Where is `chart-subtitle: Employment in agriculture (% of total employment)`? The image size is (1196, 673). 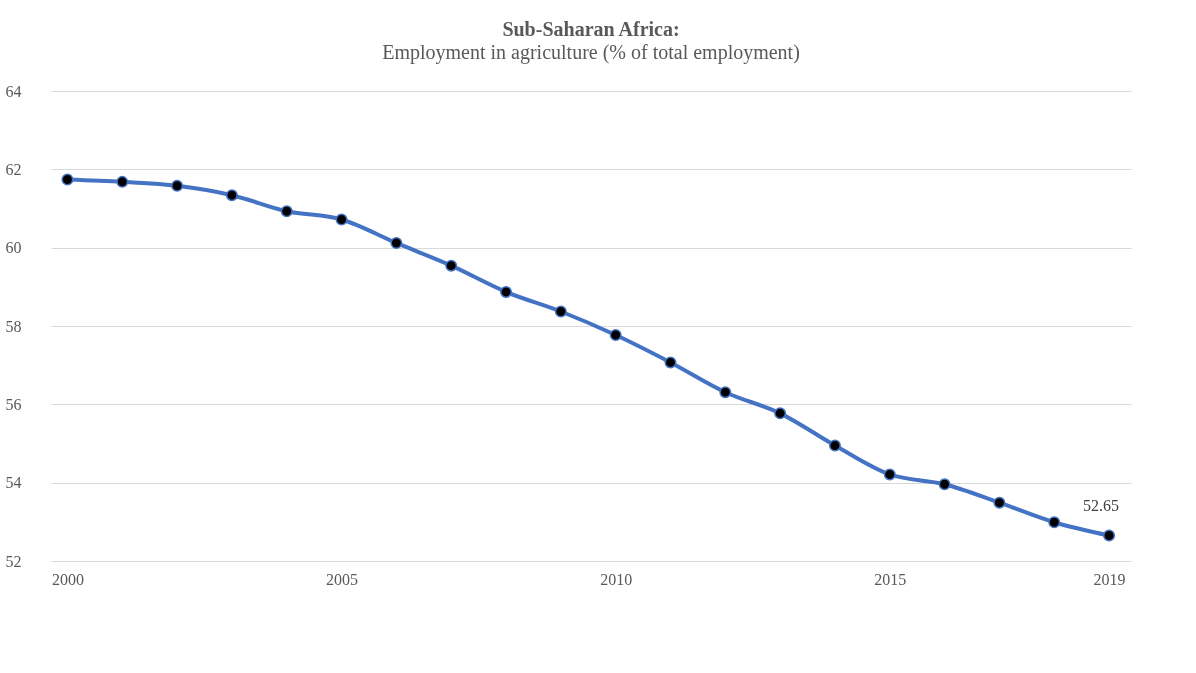 chart-subtitle: Employment in agriculture (% of total employment) is located at coordinates (591, 52).